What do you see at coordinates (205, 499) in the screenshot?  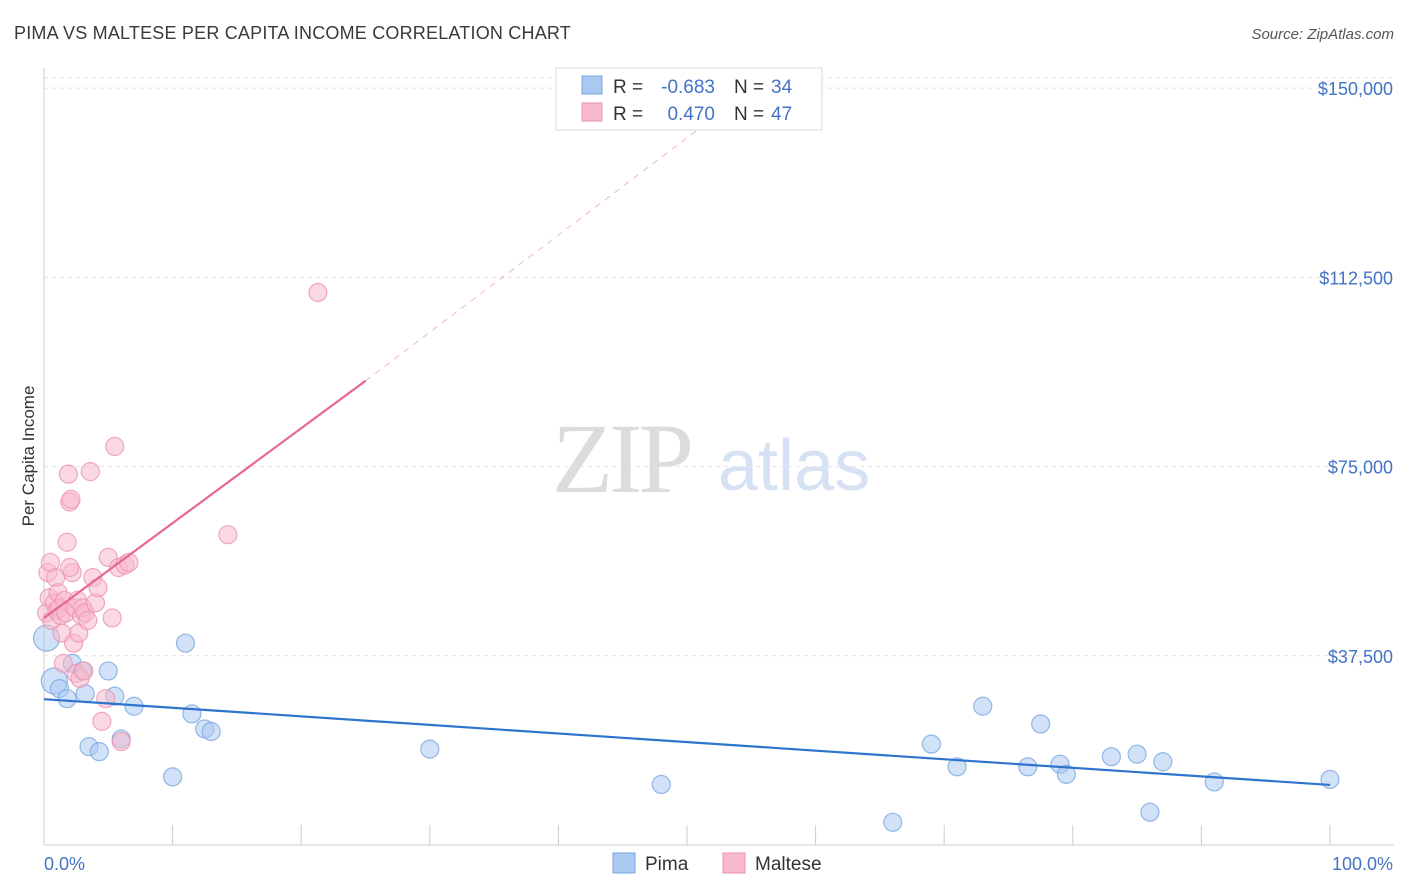 I see `regression-line-maltese` at bounding box center [205, 499].